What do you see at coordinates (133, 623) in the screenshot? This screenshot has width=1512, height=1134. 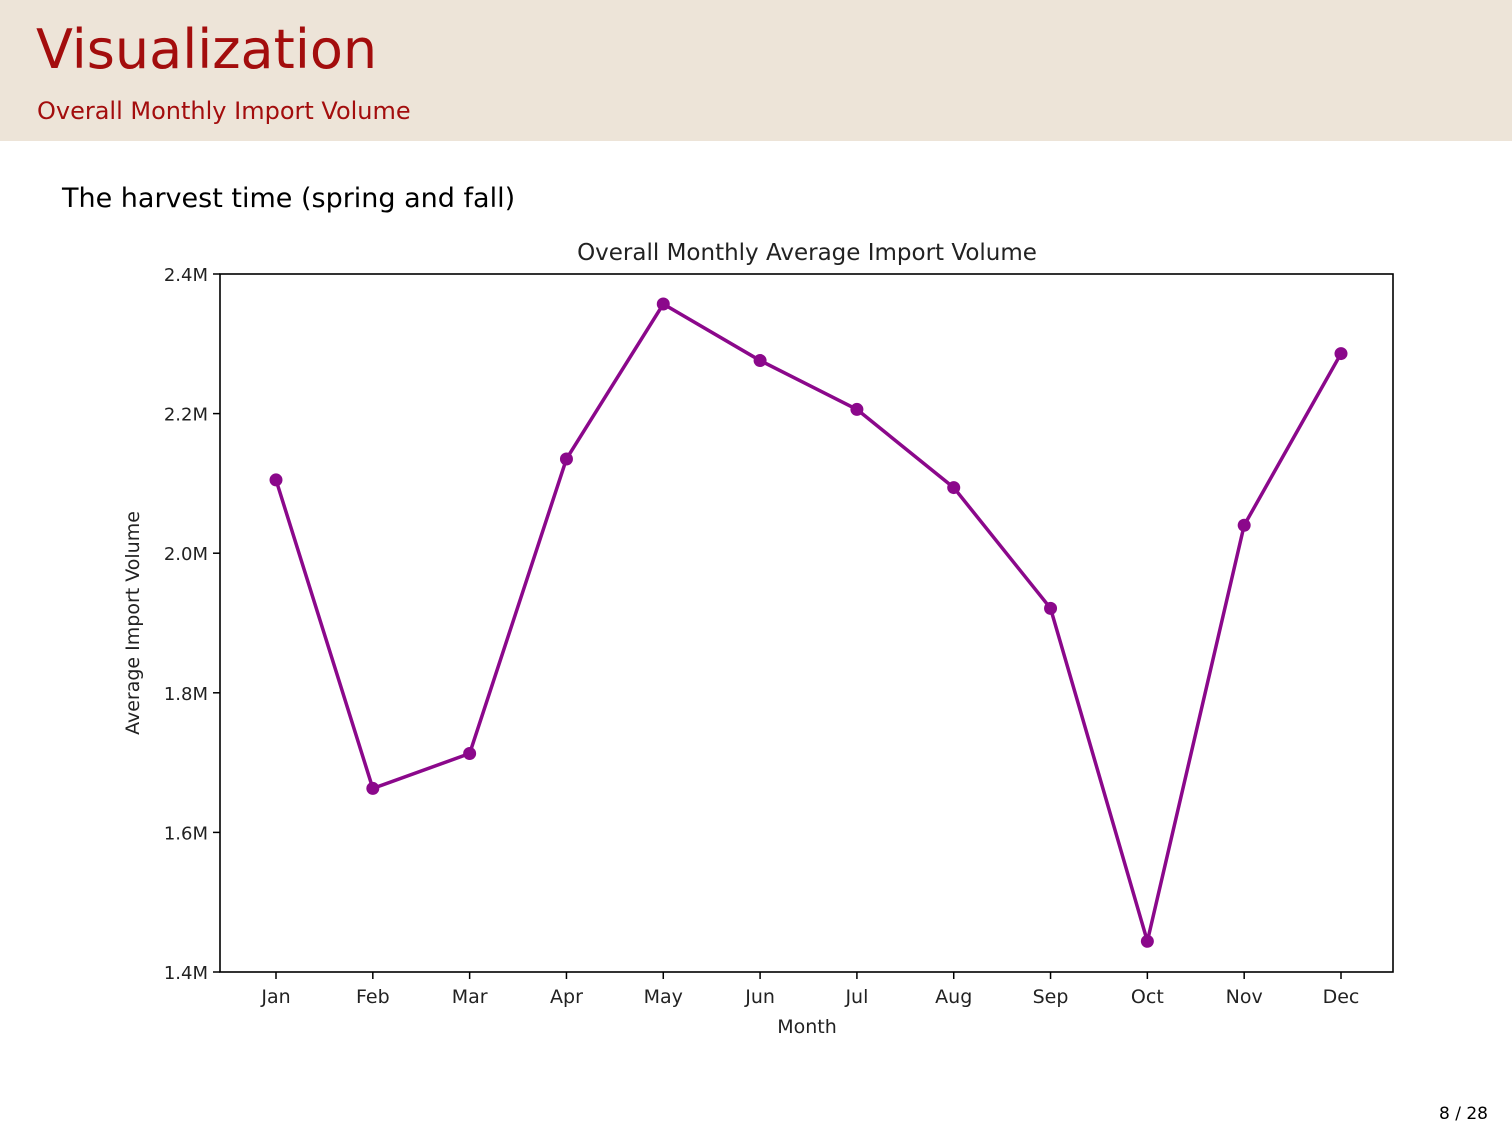 I see `y-axis-label: Average Import Volume` at bounding box center [133, 623].